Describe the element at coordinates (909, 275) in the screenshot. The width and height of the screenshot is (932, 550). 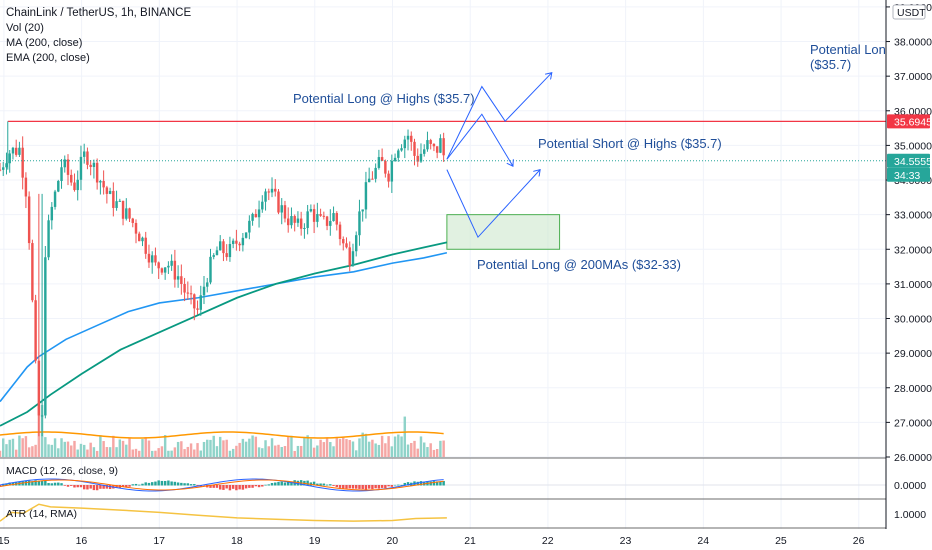
I see `price-axis-bg` at that location.